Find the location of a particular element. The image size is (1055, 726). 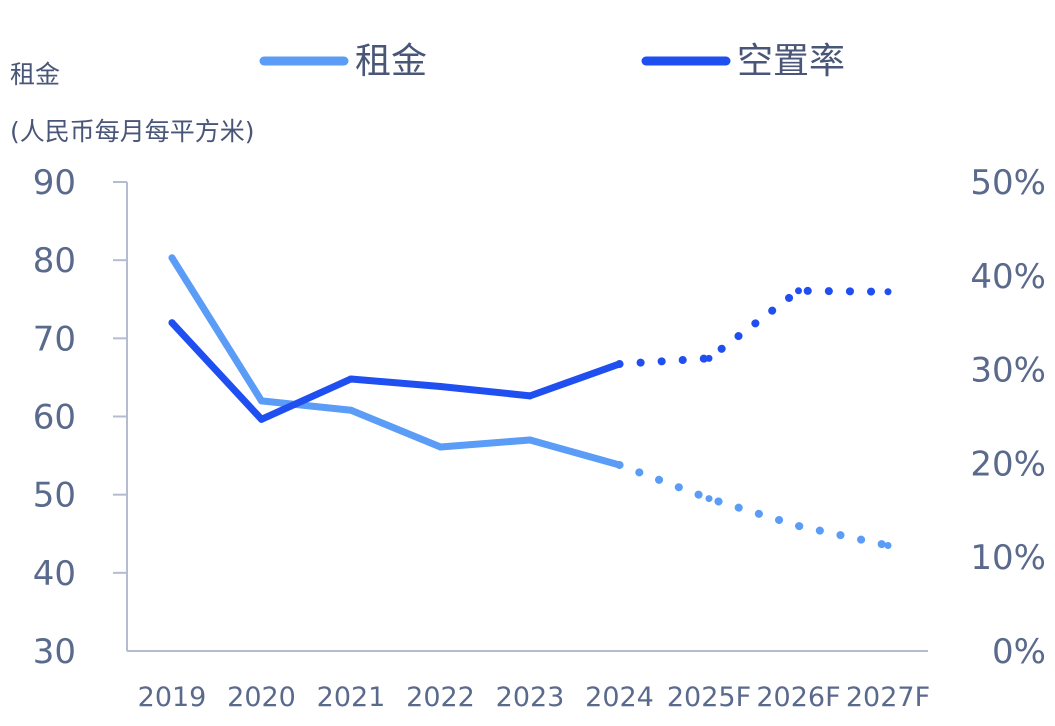

x-tick-label: 2027F is located at coordinates (888, 697).